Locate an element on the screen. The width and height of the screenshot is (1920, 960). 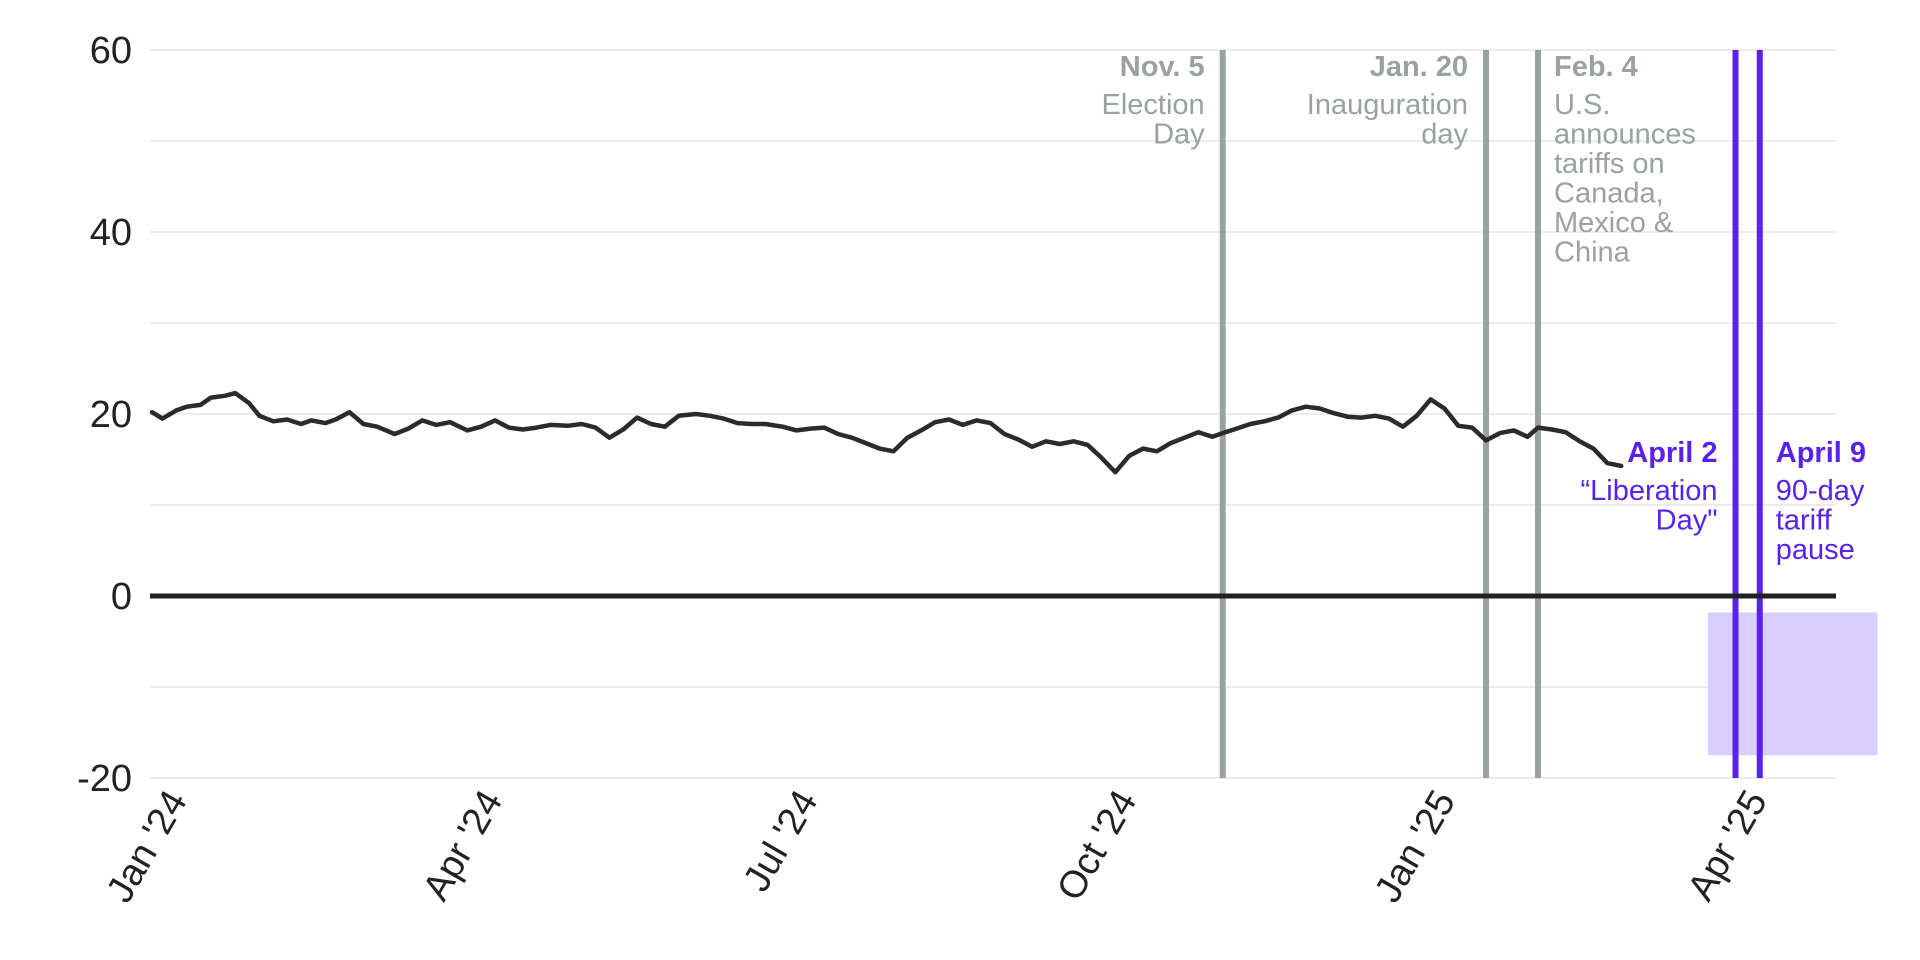
event-description-line: Mexico & is located at coordinates (1613, 223).